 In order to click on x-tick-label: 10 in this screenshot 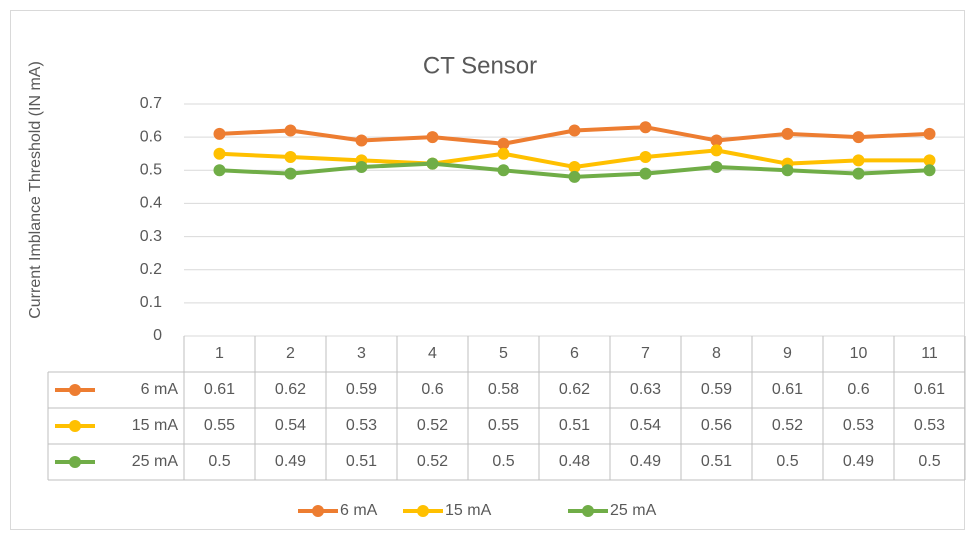, I will do `click(859, 353)`.